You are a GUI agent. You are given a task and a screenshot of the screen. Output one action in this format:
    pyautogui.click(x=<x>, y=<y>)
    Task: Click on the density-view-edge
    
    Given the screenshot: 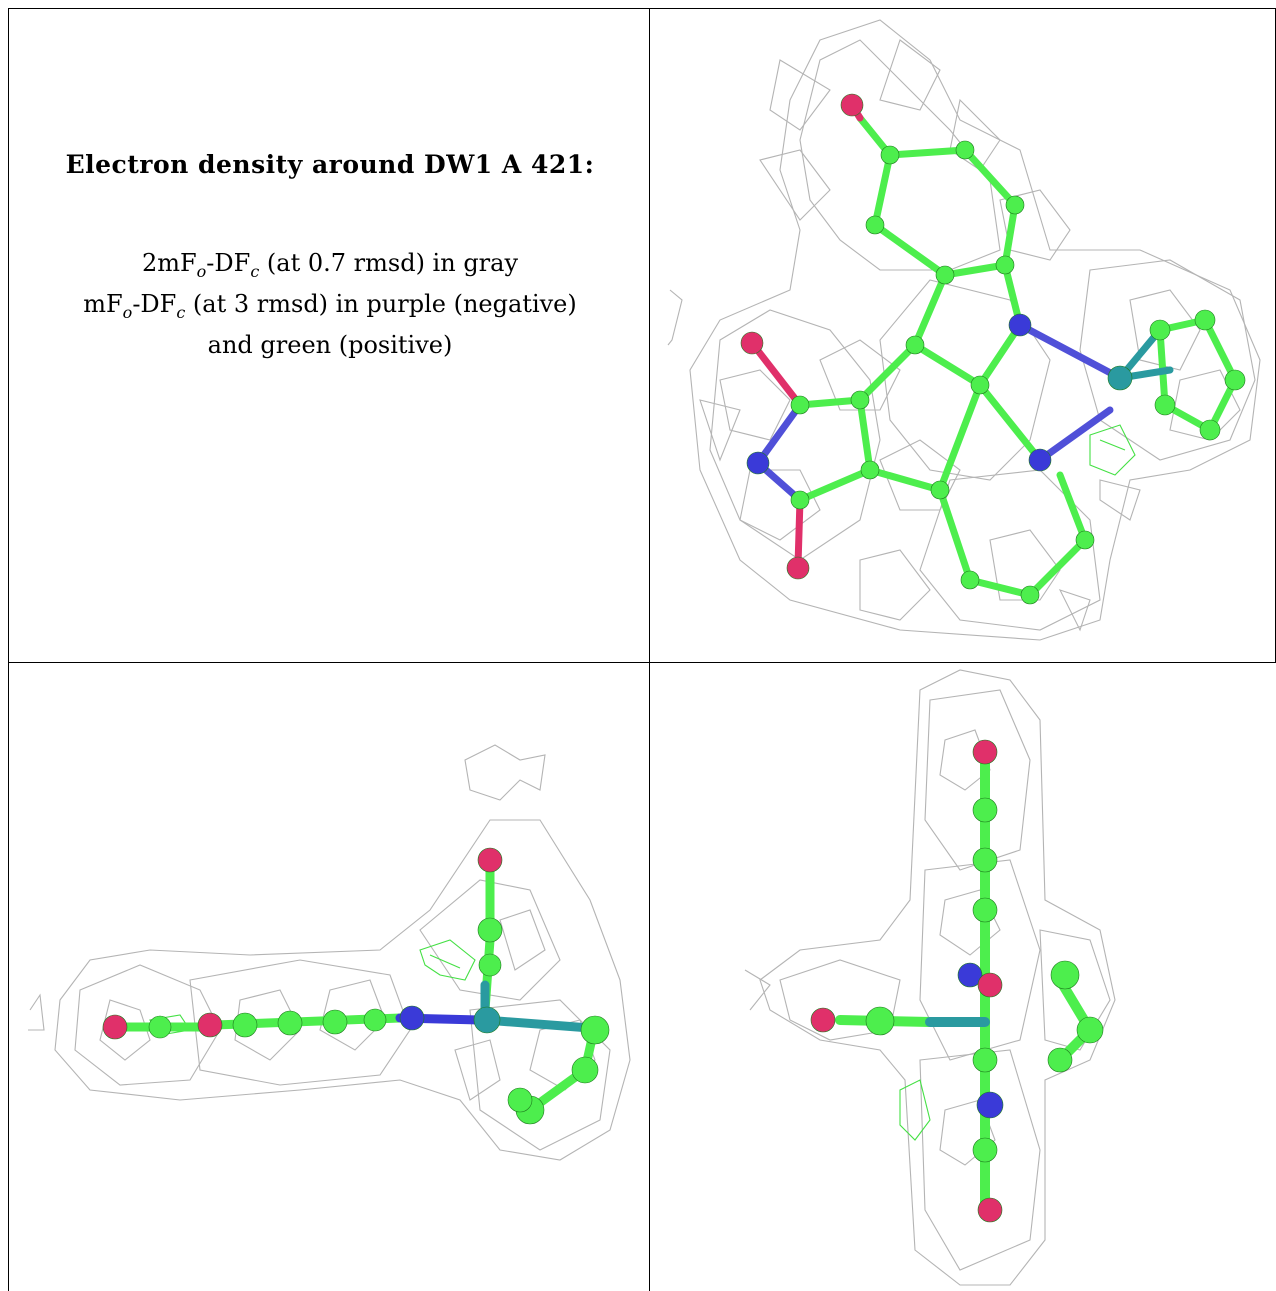 What is the action you would take?
    pyautogui.click(x=930, y=977)
    